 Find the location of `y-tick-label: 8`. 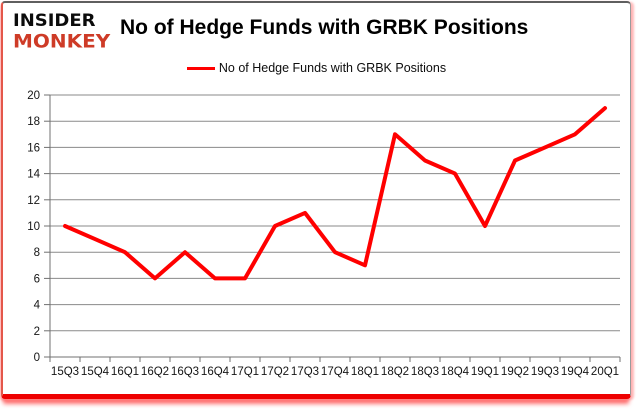

y-tick-label: 8 is located at coordinates (37, 253).